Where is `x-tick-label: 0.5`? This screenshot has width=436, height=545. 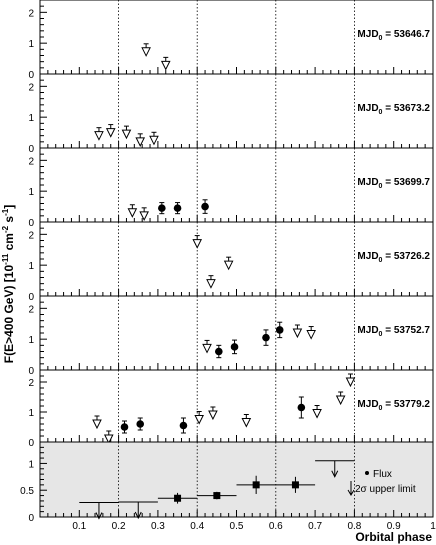 x-tick-label: 0.5 is located at coordinates (237, 526).